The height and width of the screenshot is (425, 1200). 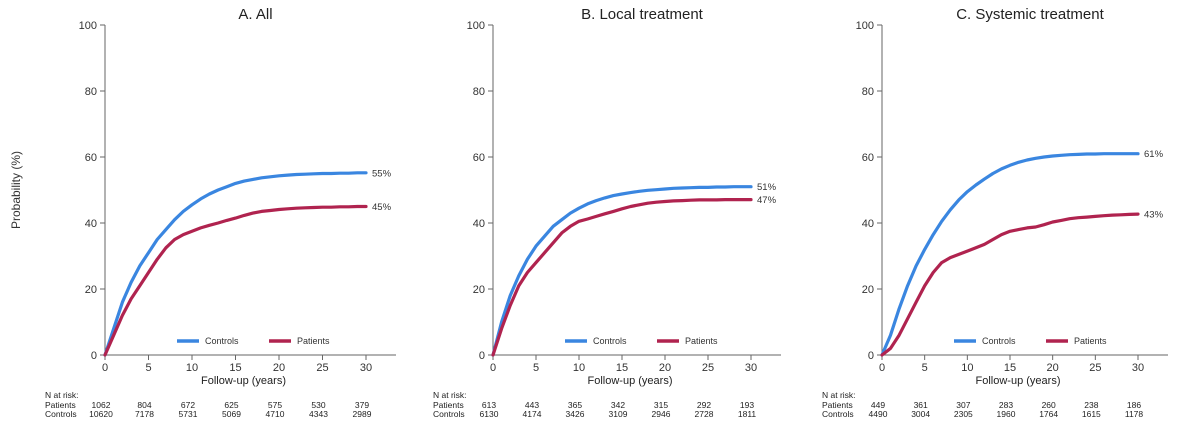 I want to click on panel-b-risk-patients-value: 613, so click(x=489, y=405).